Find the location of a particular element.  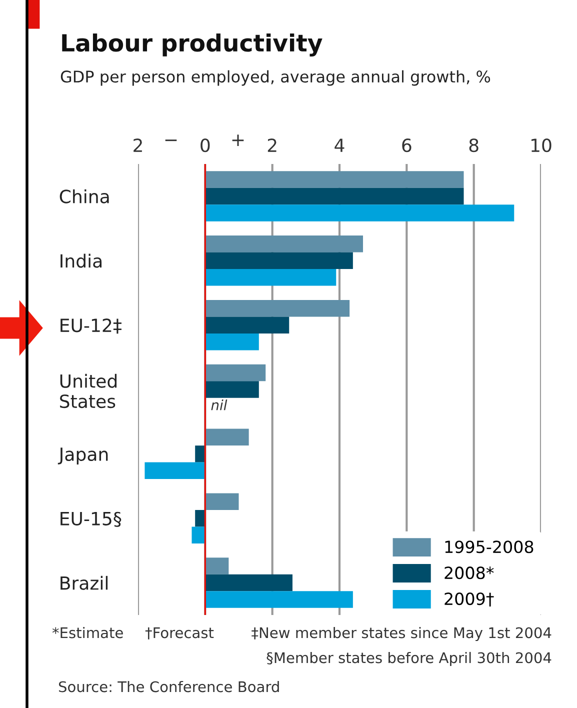

y-tick-label: India is located at coordinates (81, 261).